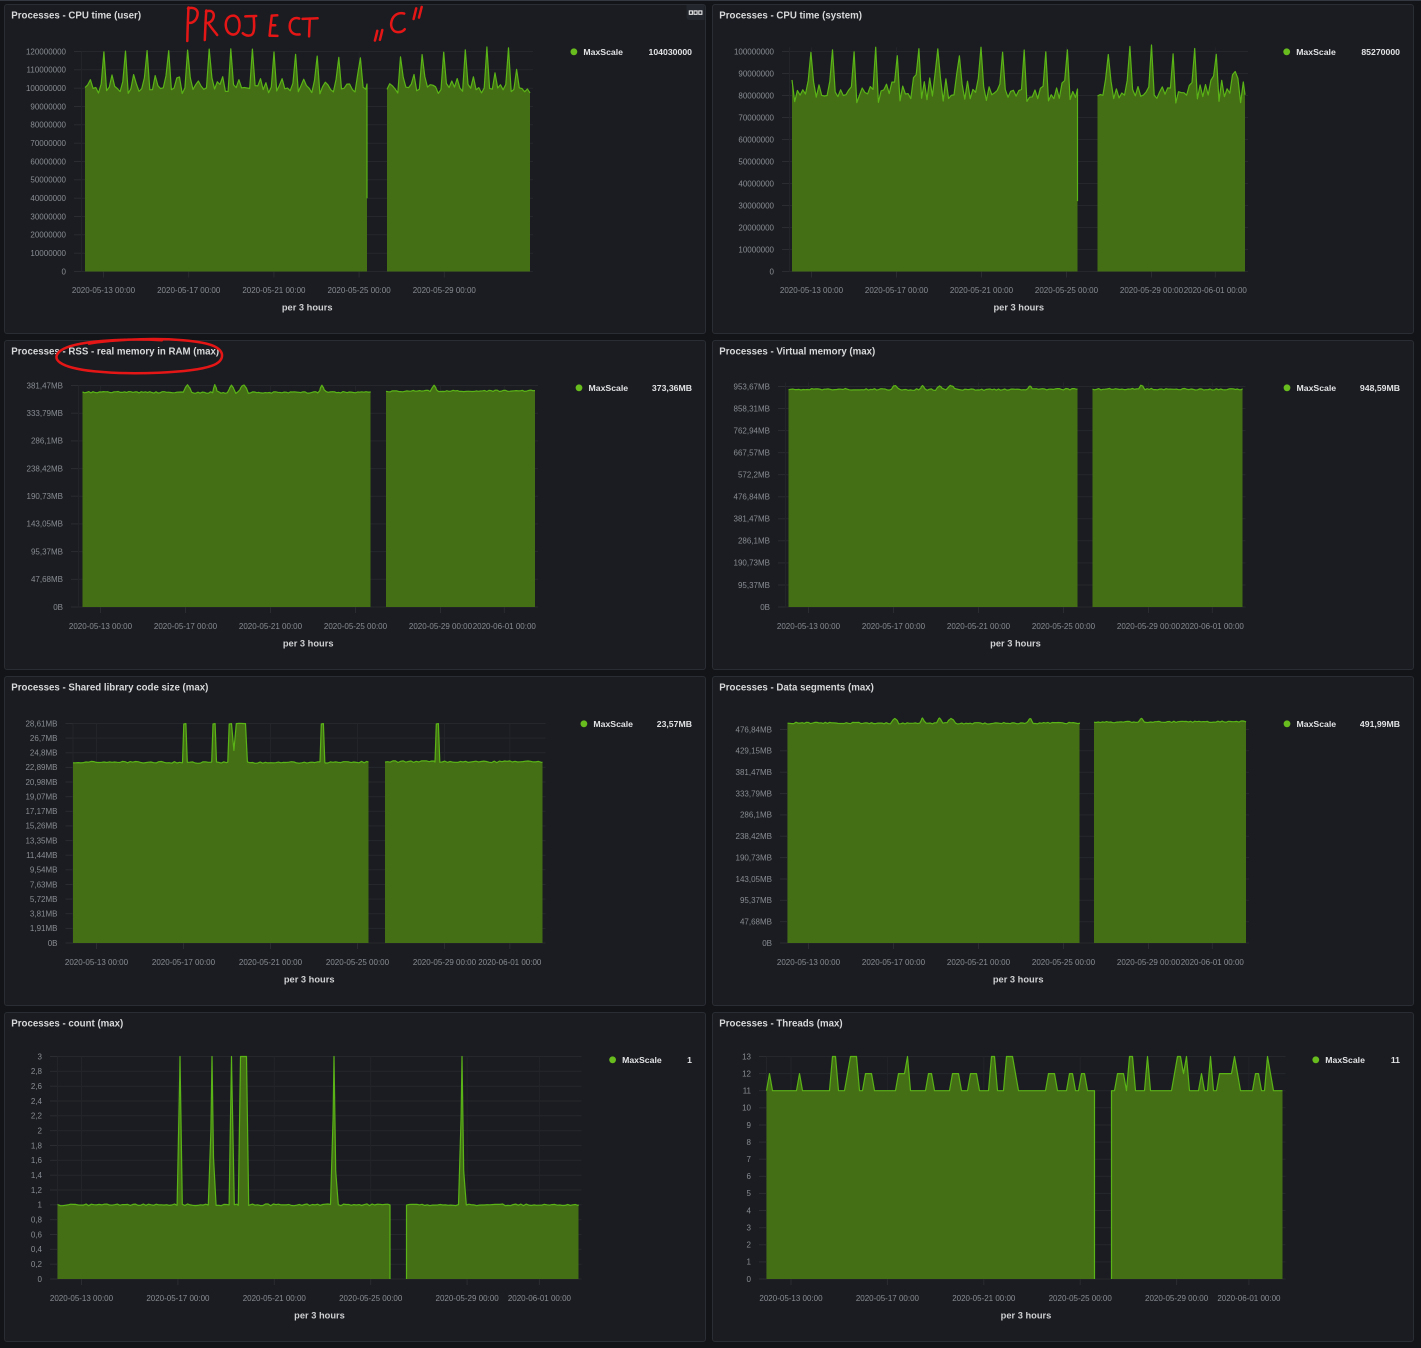 This screenshot has width=1421, height=1348. Describe the element at coordinates (41, 767) in the screenshot. I see `svg-text: 22,89MB` at that location.